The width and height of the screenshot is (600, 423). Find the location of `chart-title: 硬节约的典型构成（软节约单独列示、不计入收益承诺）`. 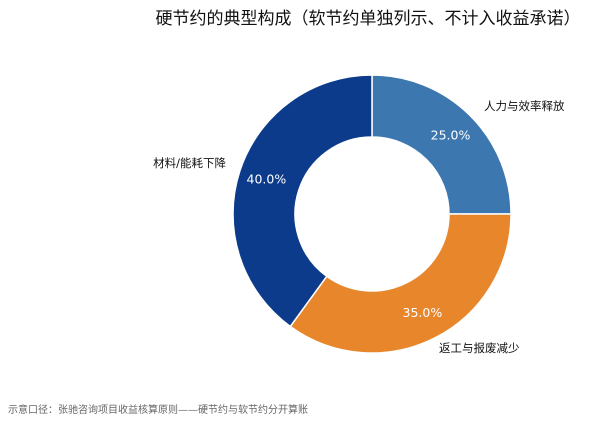

chart-title: 硬节约的典型构成（软节约单独列示、不计入收益承诺） is located at coordinates (368, 19).